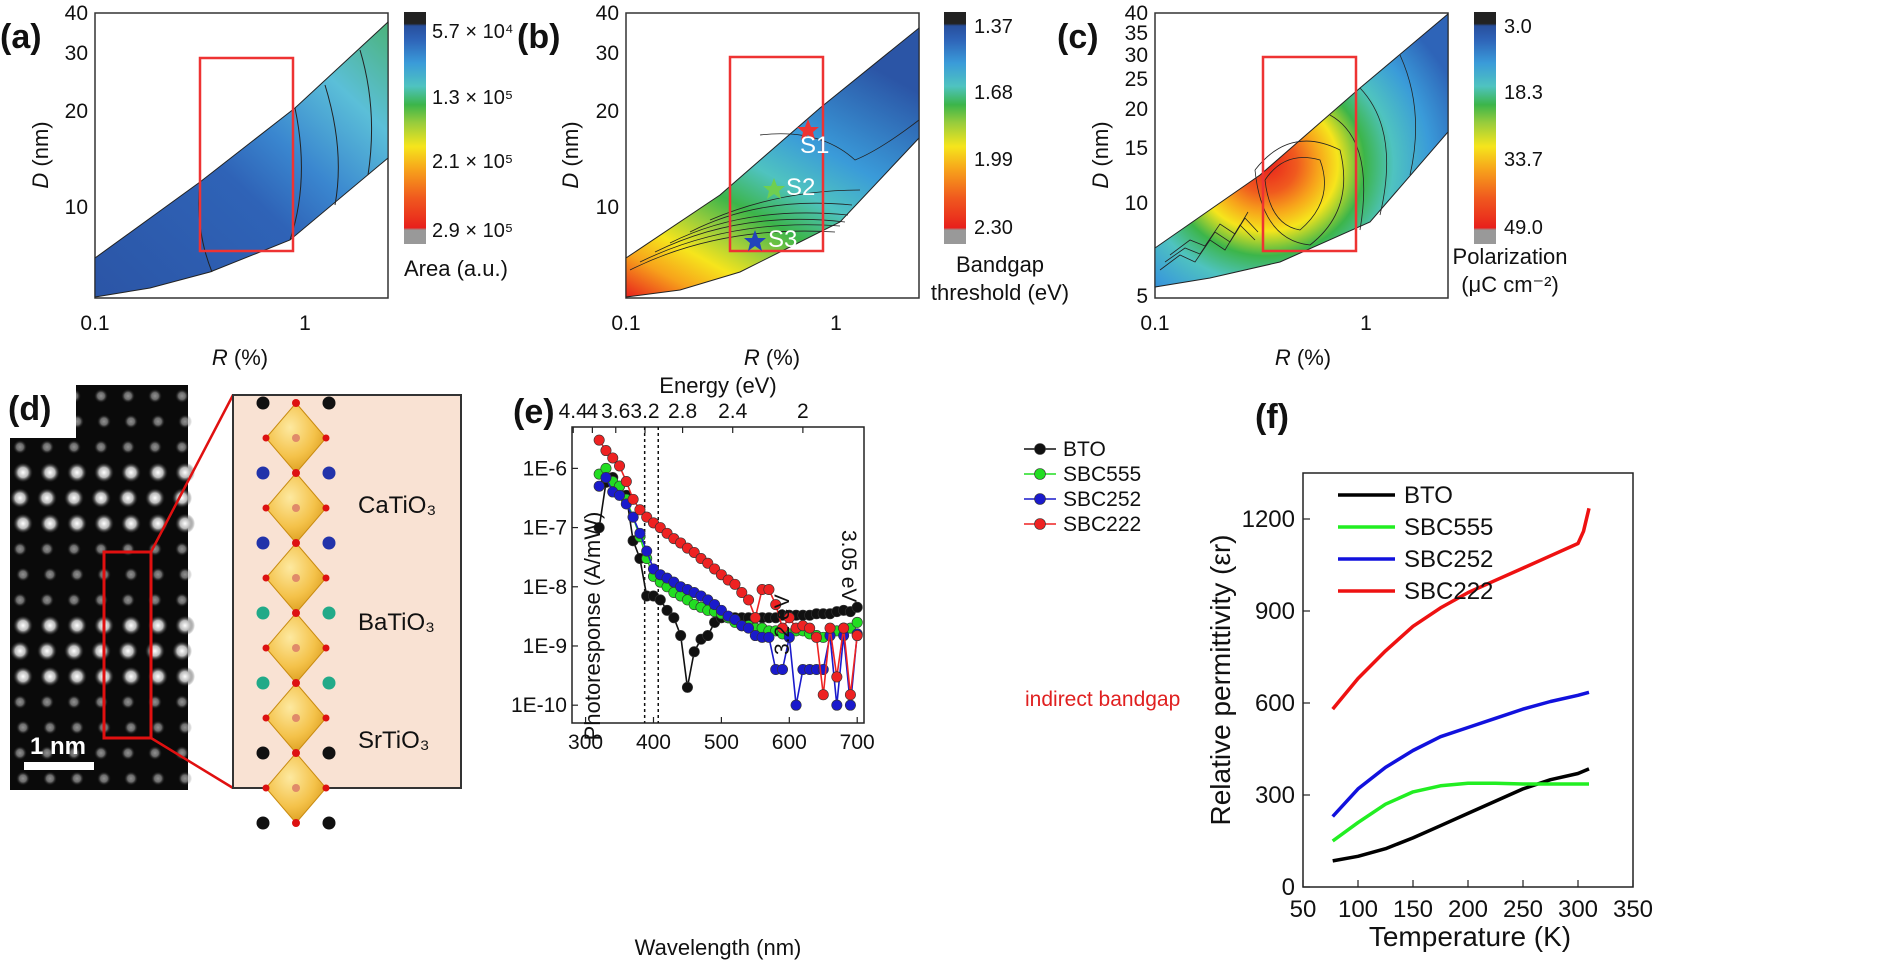 Image resolution: width=1889 pixels, height=965 pixels. Describe the element at coordinates (1276, 703) in the screenshot. I see `y-ticks-f: 0 300 600 900 1200` at that location.